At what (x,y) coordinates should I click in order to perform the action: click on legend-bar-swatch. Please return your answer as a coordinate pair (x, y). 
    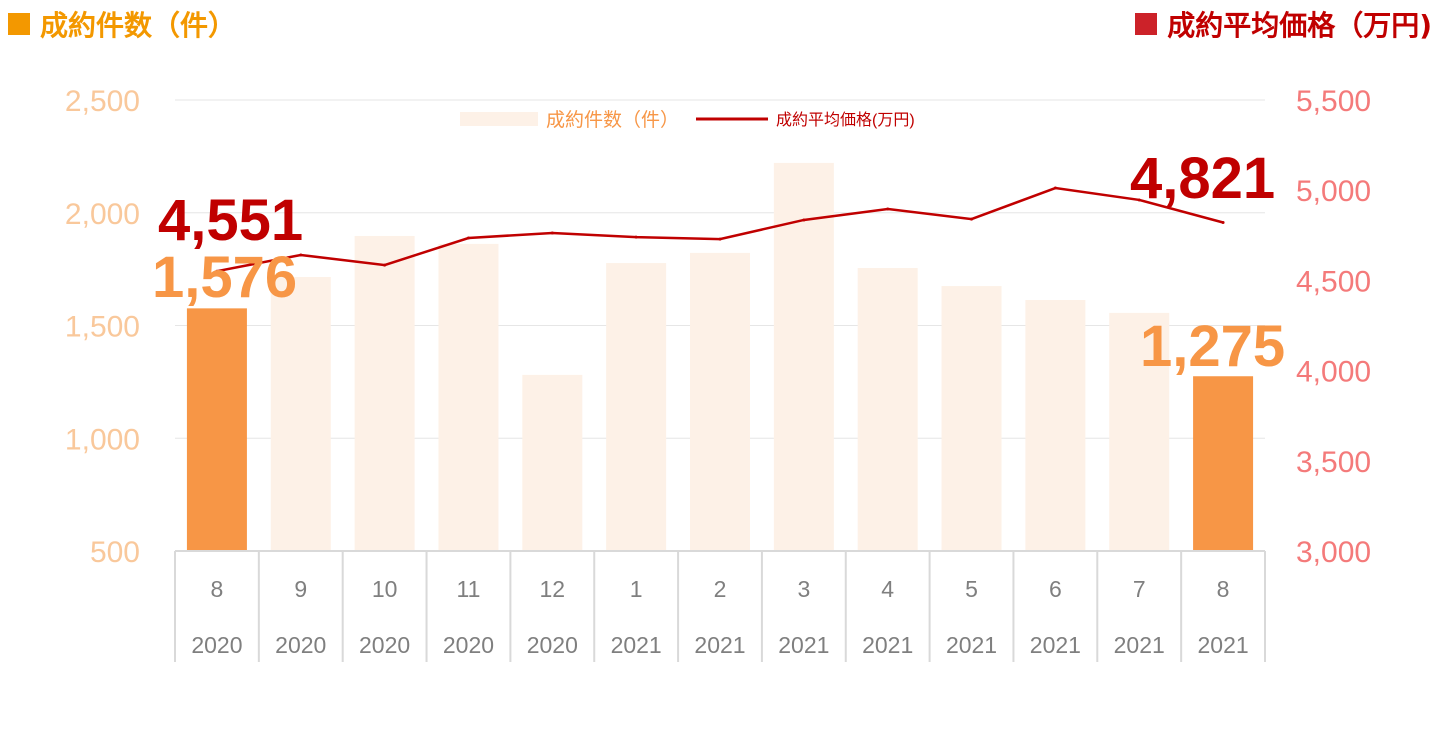
    Looking at the image, I should click on (499, 119).